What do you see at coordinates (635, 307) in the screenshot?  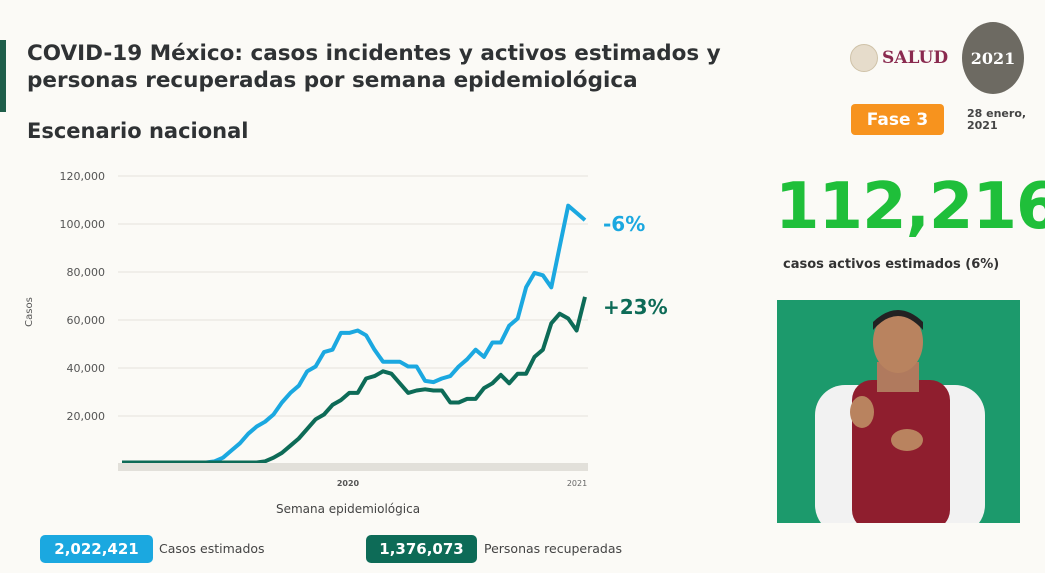 I see `series-end-label-recovered: +23%` at bounding box center [635, 307].